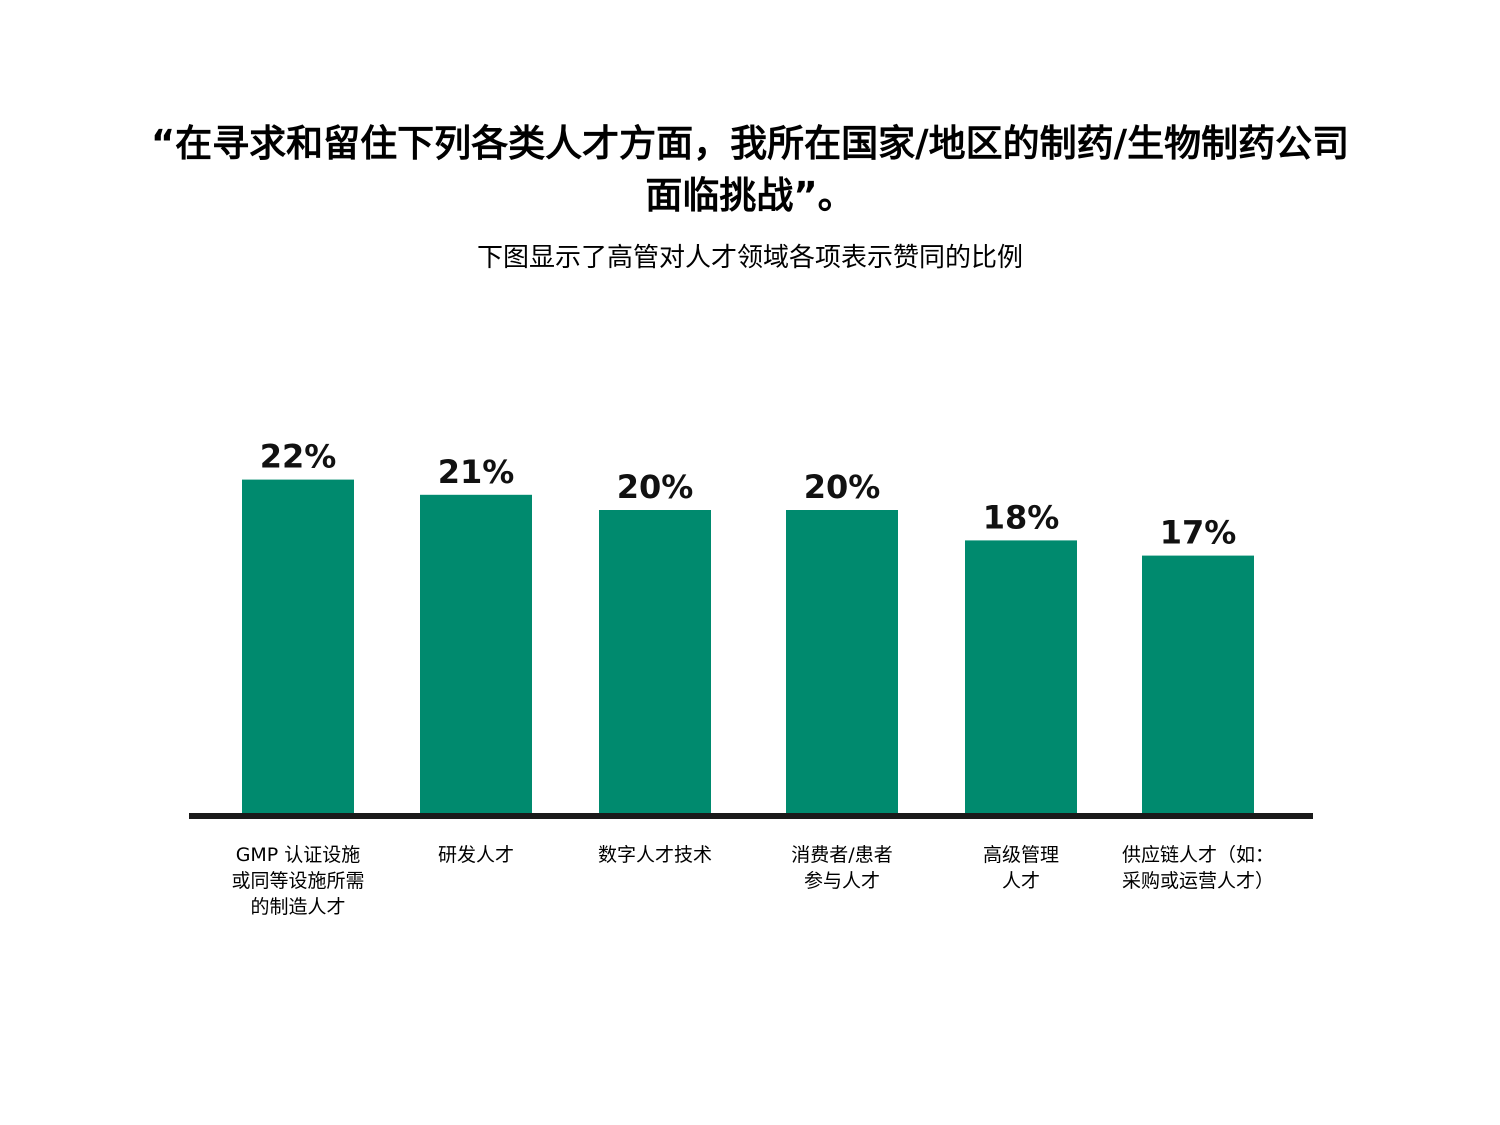 Image resolution: width=1500 pixels, height=1125 pixels. I want to click on value-label-6: 17%, so click(1198, 533).